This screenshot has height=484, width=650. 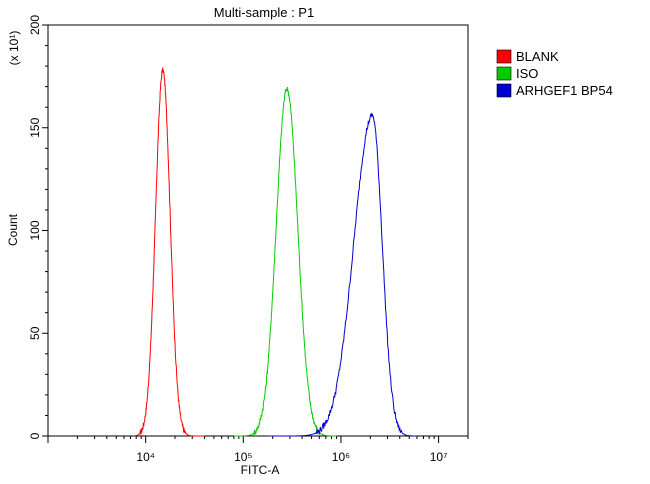 What do you see at coordinates (35, 333) in the screenshot?
I see `y-tick-label: 50` at bounding box center [35, 333].